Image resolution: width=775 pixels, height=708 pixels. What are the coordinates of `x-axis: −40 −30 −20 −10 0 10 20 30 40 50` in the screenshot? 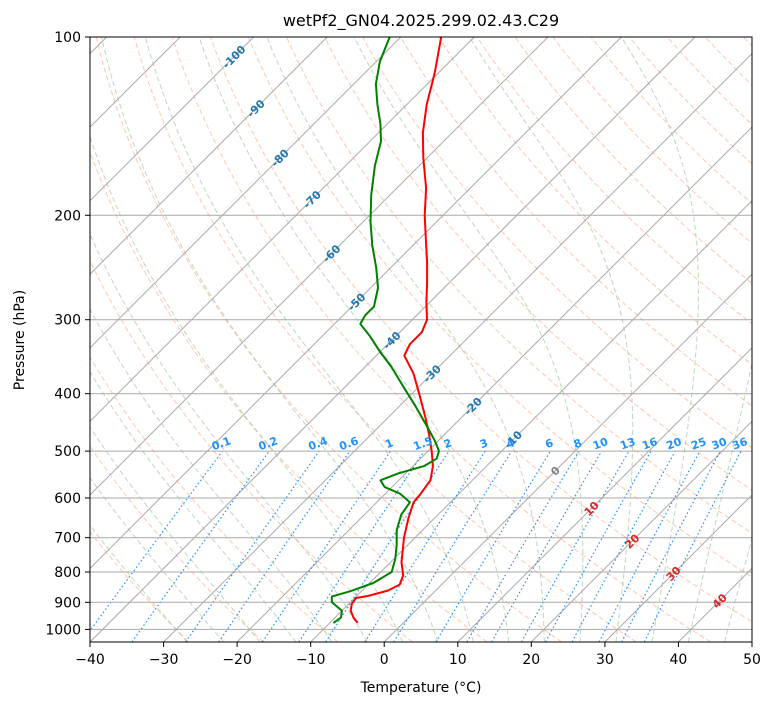 It's located at (418, 655).